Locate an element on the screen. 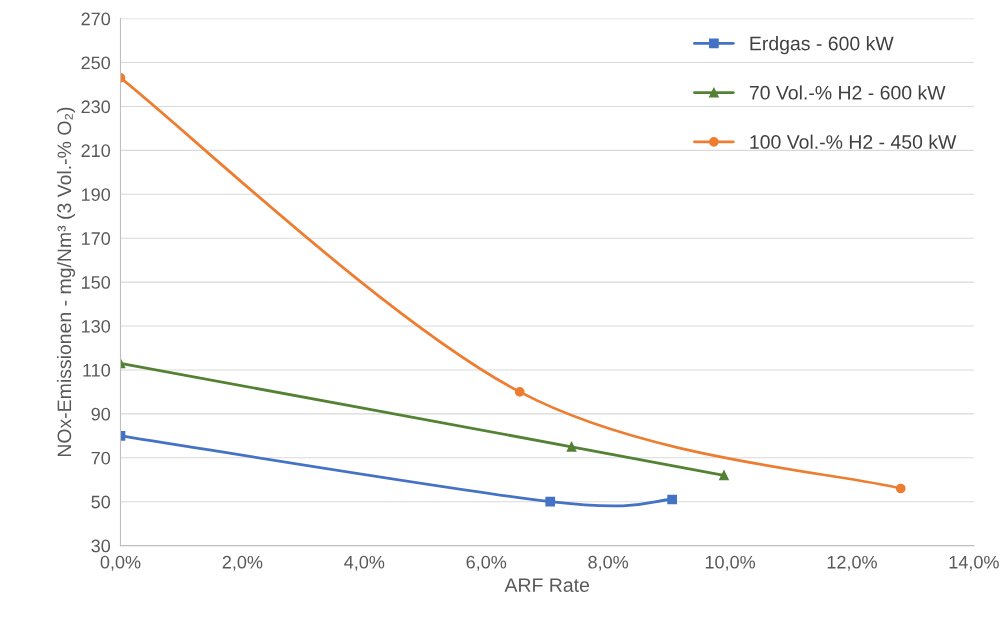 This screenshot has height=620, width=1004. y-tick-label: 130 is located at coordinates (96, 326).